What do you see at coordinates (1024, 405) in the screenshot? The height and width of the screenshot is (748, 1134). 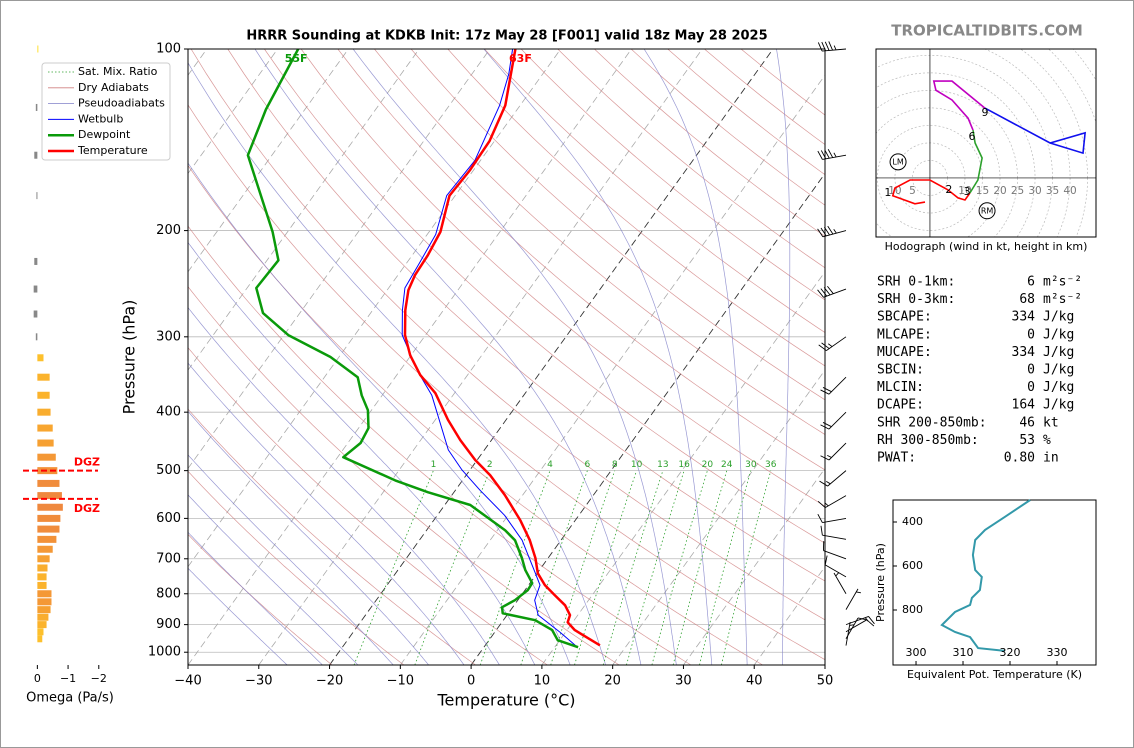 I see `stat-value: 164` at bounding box center [1024, 405].